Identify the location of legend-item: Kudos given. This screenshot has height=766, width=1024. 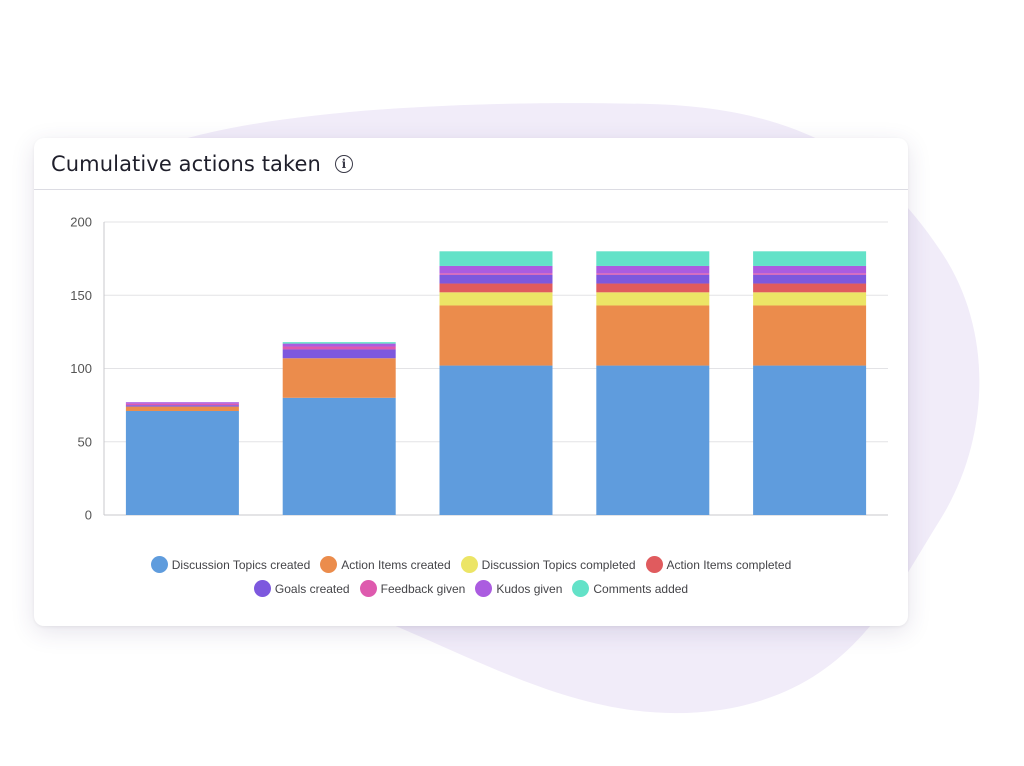
(518, 588).